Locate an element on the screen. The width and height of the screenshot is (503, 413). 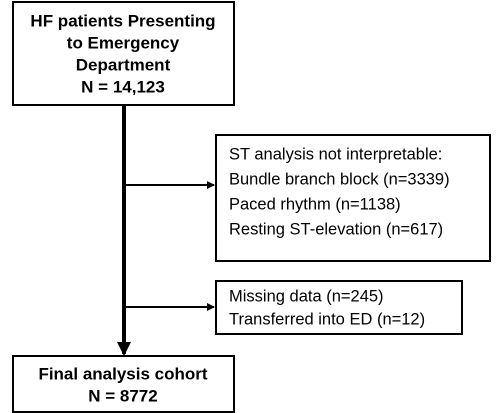
box-text: Paced rhythm (n=1138) is located at coordinates (315, 204).